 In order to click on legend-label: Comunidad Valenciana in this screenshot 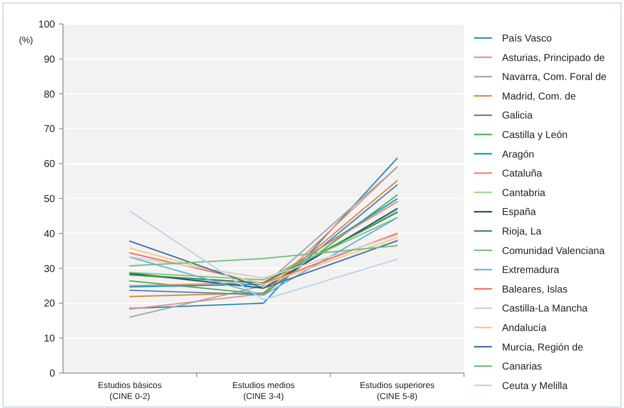, I will do `click(554, 251)`.